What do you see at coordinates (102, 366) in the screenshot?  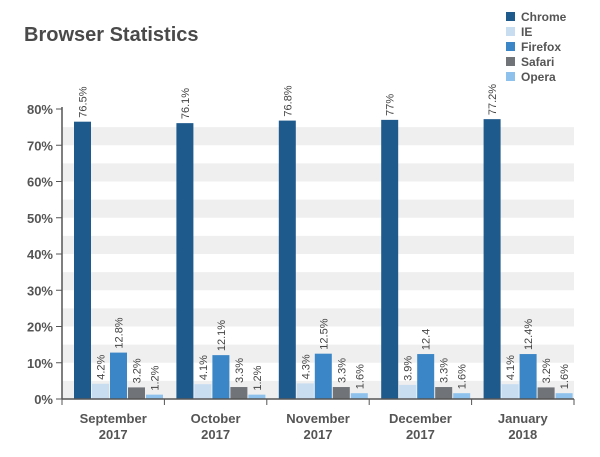 I see `data-label: 4.2%` at bounding box center [102, 366].